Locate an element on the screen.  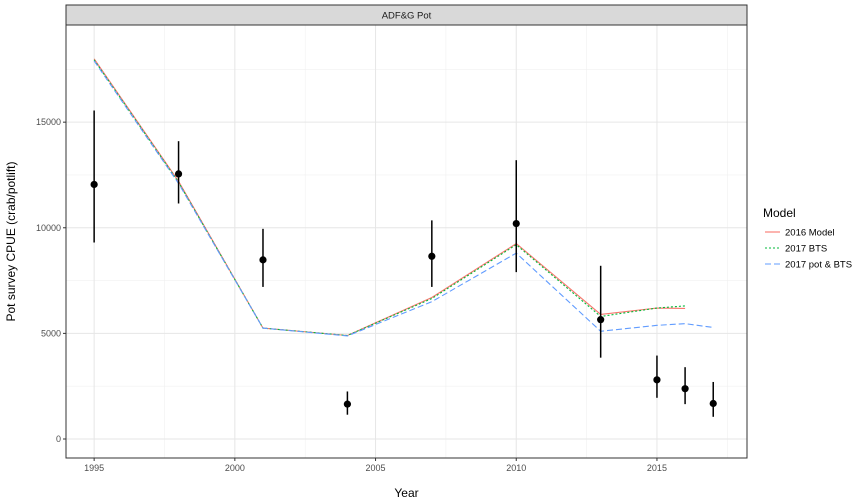
x-tick-label: 2000 is located at coordinates (235, 468).